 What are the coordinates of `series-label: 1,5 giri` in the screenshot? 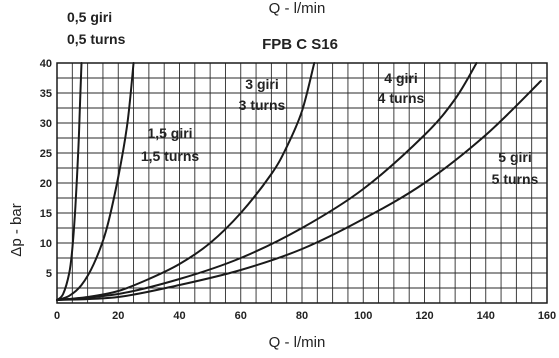 It's located at (169, 133).